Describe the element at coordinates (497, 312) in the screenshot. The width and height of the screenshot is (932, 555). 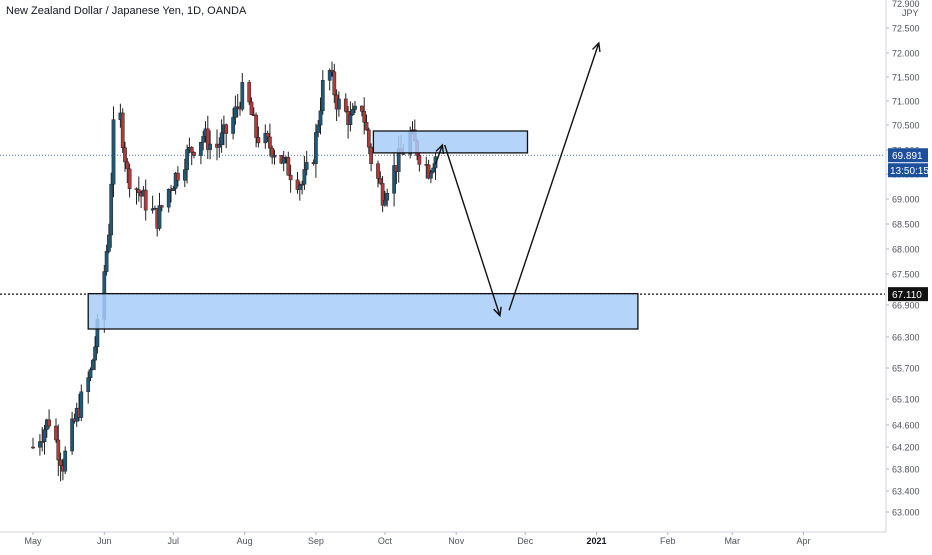
I see `down-arrow-head` at that location.